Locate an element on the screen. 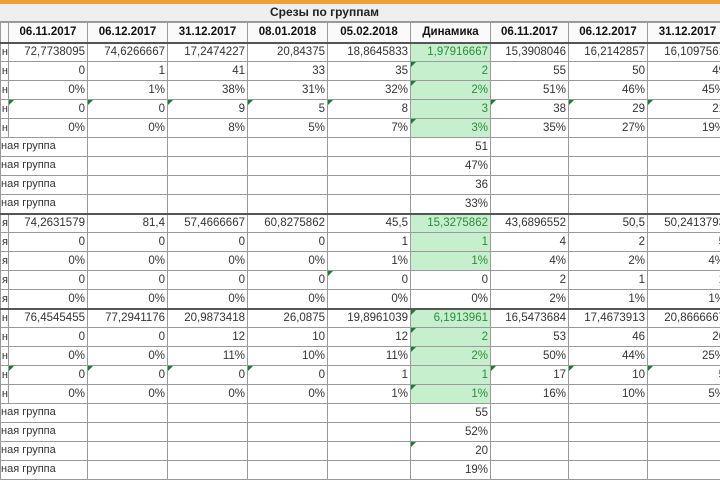 The width and height of the screenshot is (720, 480). value-cell: 35 is located at coordinates (369, 71).